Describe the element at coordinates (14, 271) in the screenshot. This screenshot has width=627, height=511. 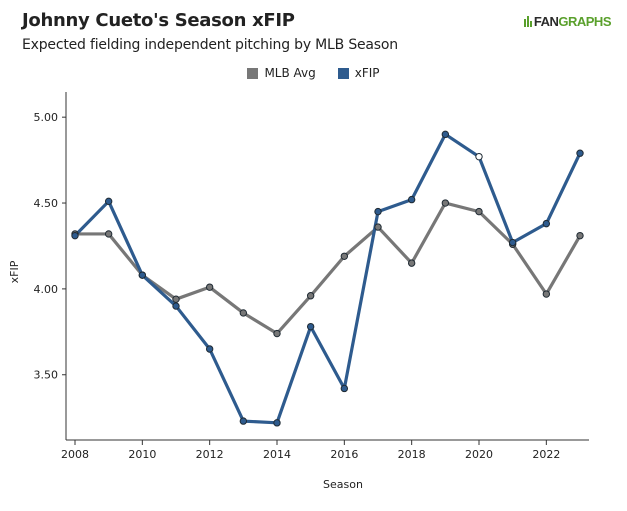
I see `y-axis-label: xFIP` at that location.